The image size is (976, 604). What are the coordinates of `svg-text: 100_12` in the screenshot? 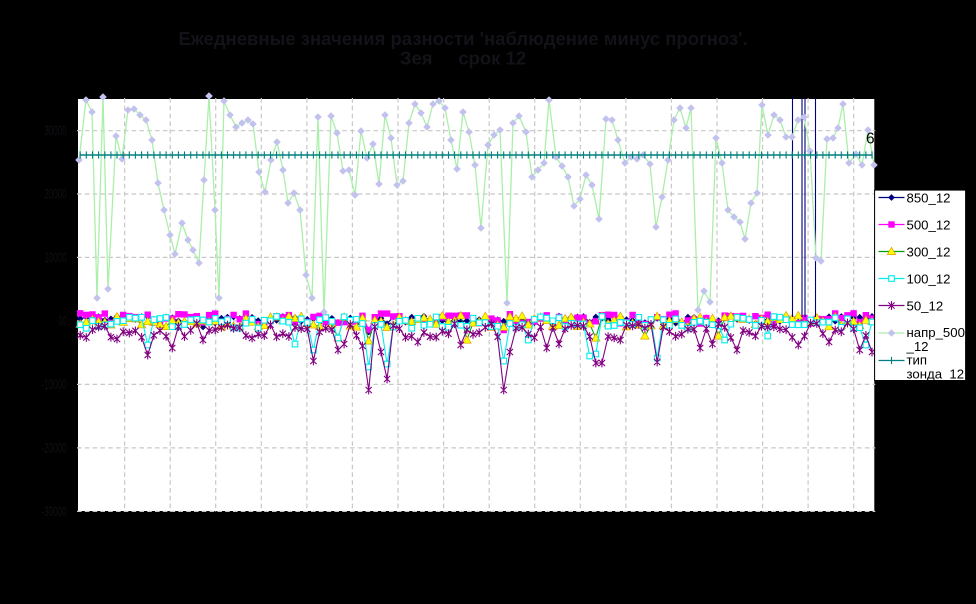 It's located at (929, 278).